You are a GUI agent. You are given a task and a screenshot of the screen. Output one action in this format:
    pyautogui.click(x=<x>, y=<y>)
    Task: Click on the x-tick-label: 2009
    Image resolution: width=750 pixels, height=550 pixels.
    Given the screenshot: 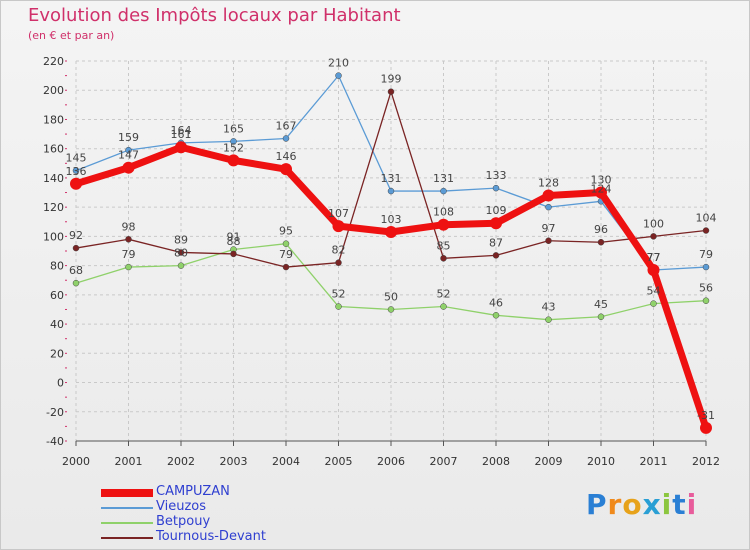 What is the action you would take?
    pyautogui.click(x=549, y=461)
    